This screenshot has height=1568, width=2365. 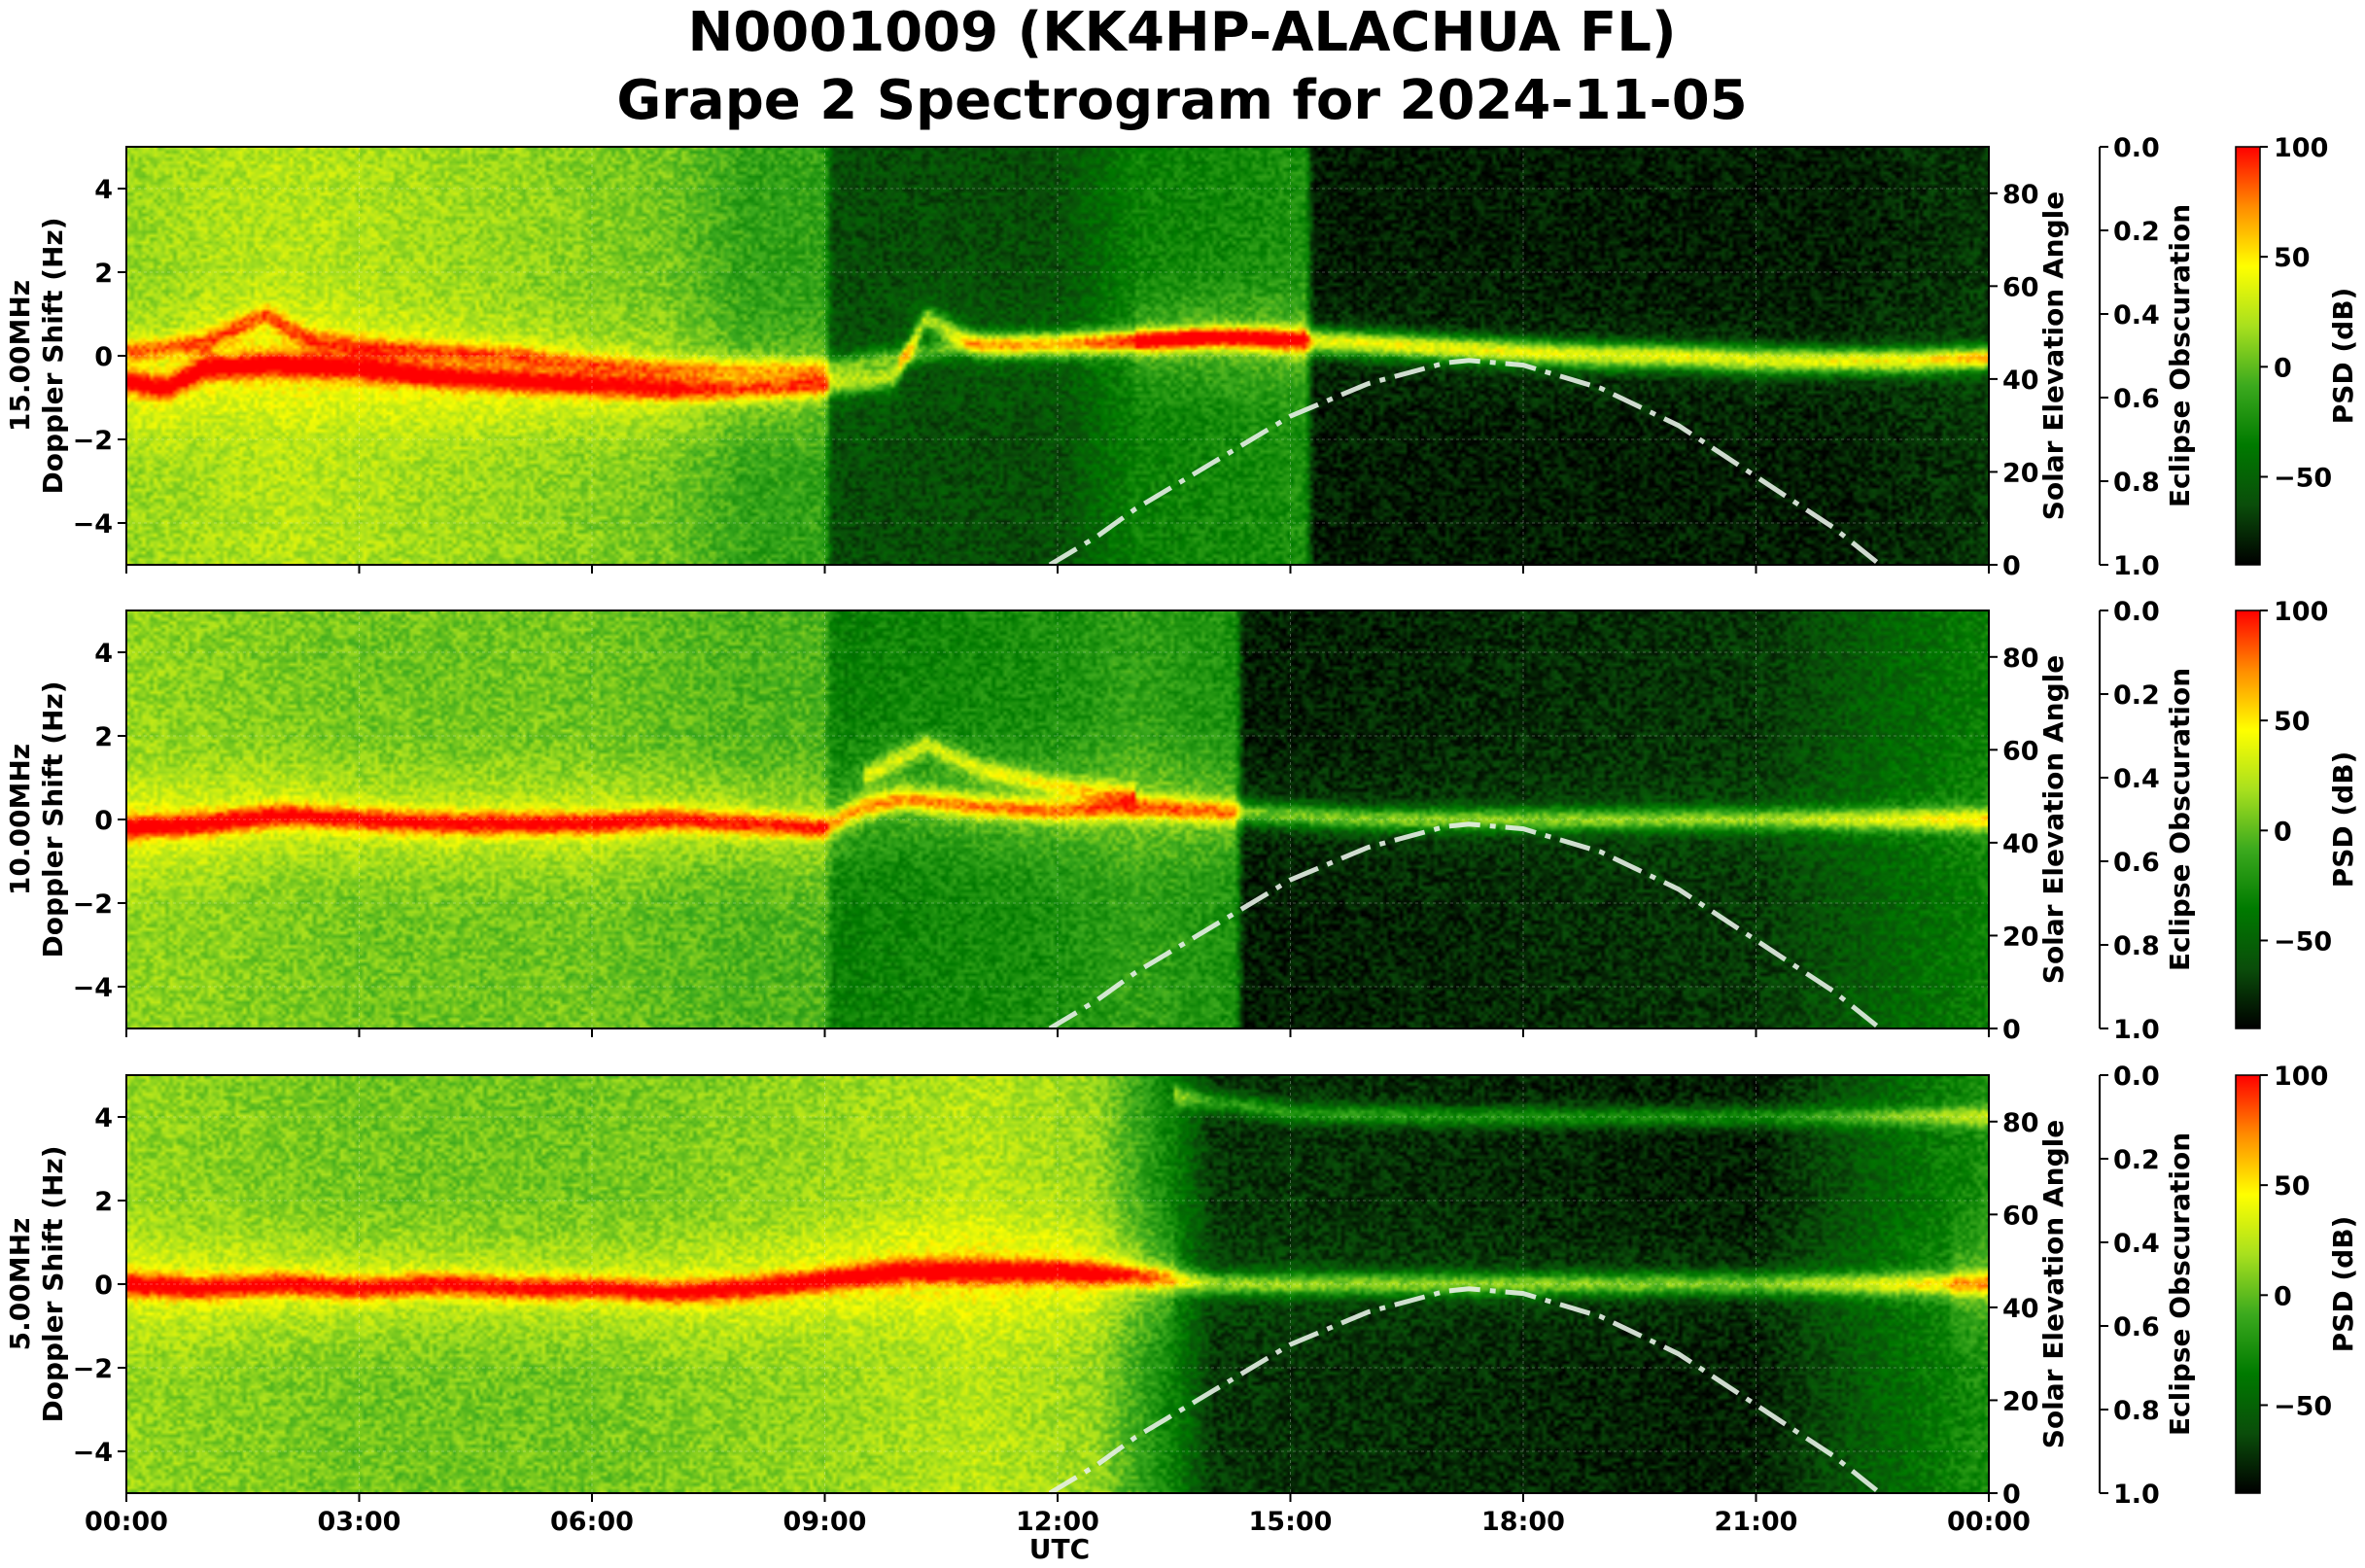 I want to click on frequency-label: 5.00MHz, so click(x=20, y=1284).